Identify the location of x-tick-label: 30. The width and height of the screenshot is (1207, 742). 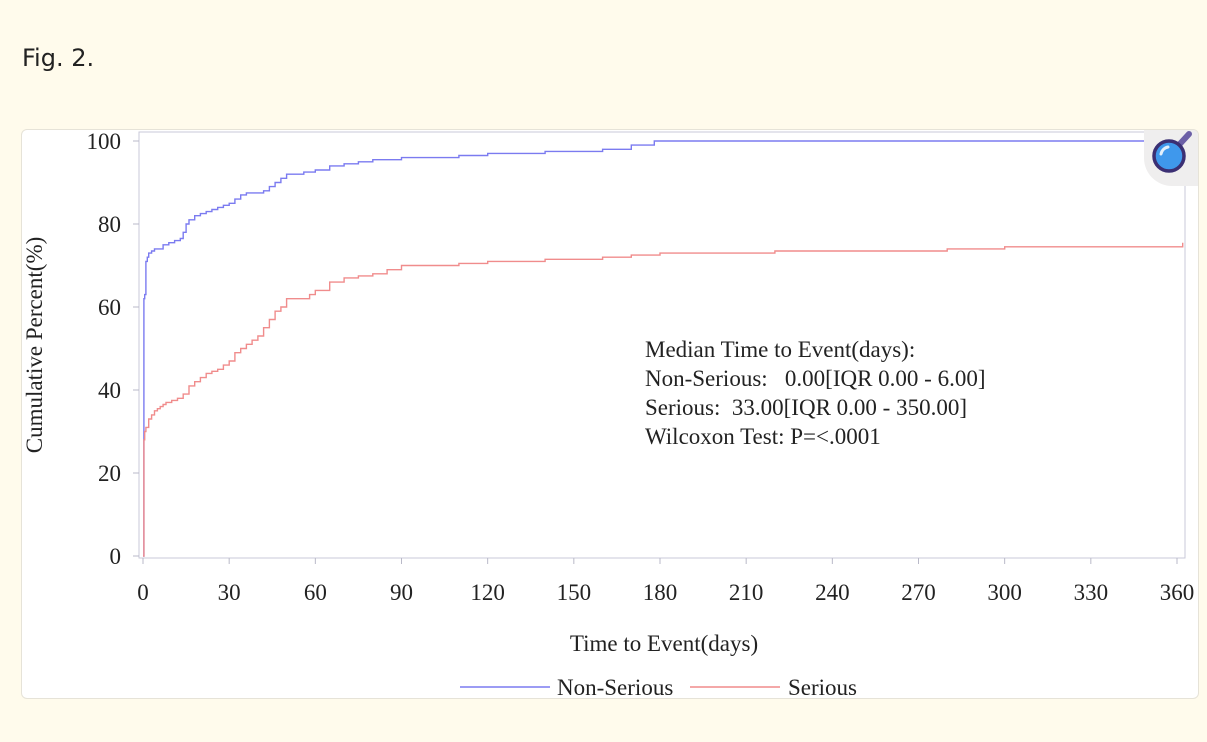
(229, 592).